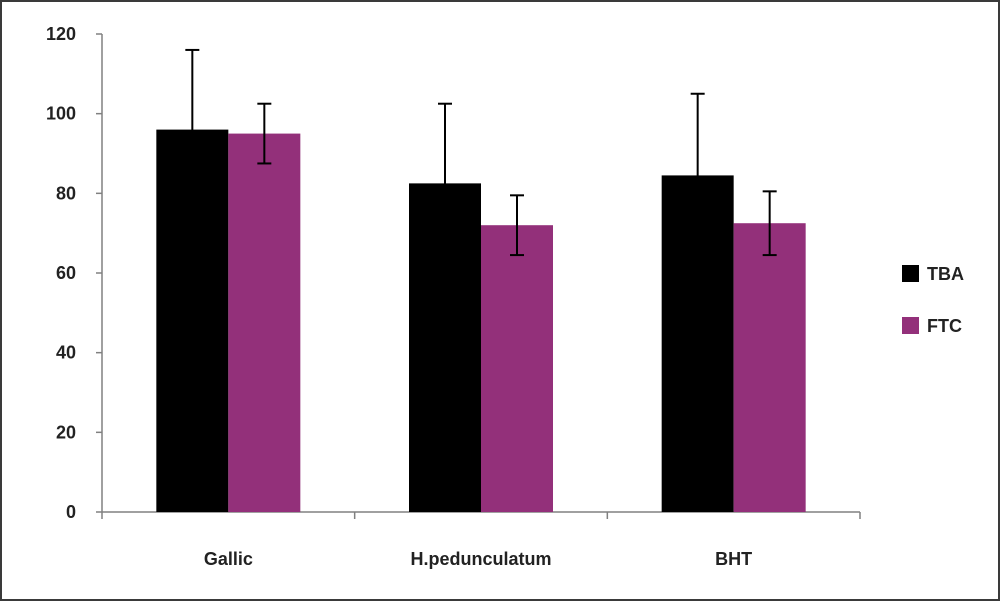  I want to click on legend-swatch-tba, so click(910, 273).